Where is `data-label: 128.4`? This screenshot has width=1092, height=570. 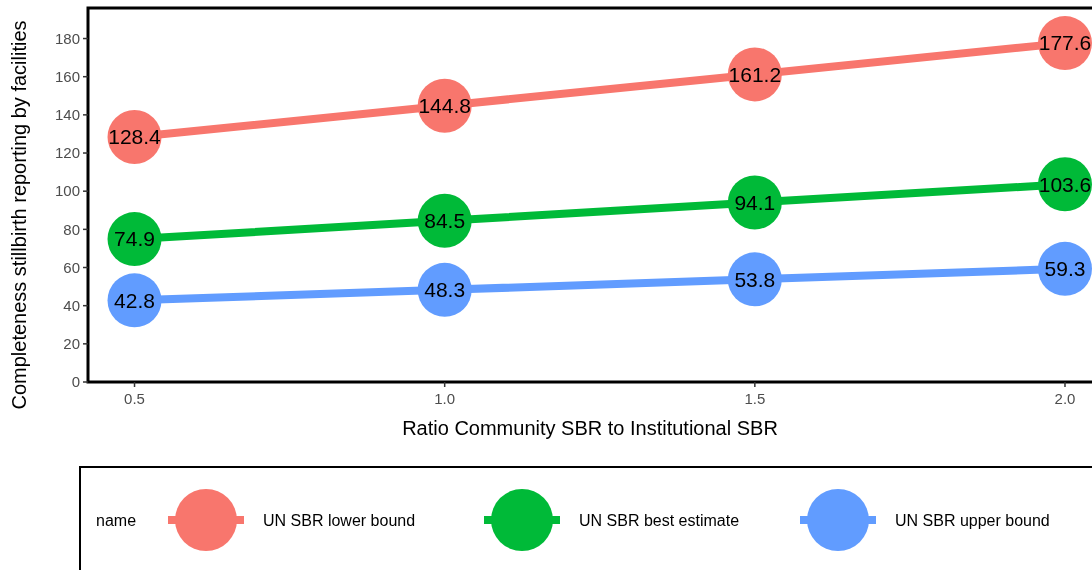
data-label: 128.4 is located at coordinates (135, 137).